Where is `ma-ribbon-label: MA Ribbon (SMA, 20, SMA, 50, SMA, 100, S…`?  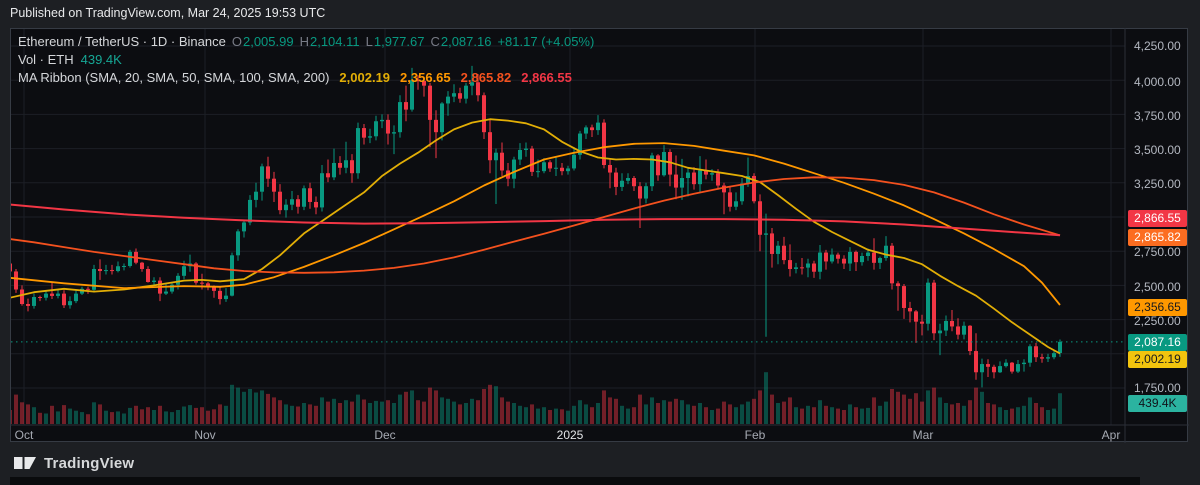 ma-ribbon-label: MA Ribbon (SMA, 20, SMA, 50, SMA, 100, S… is located at coordinates (174, 77).